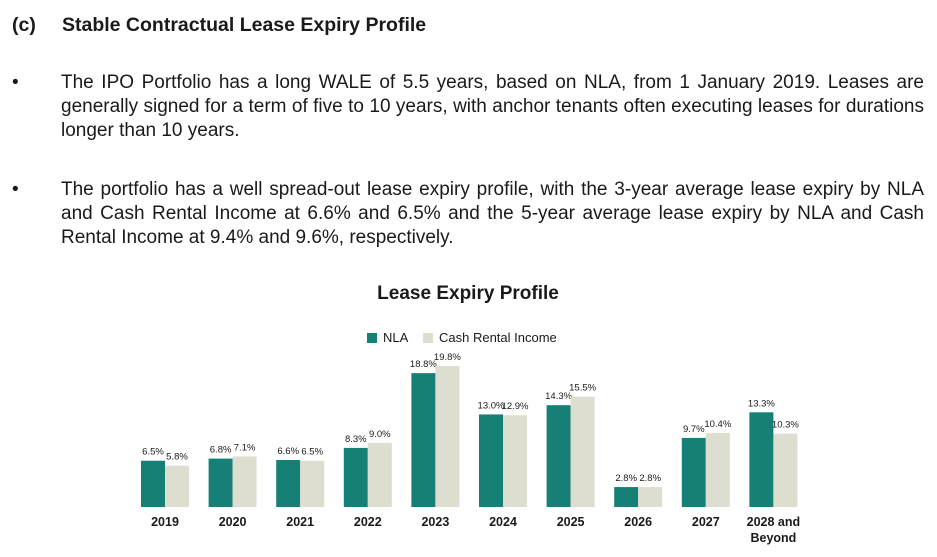  What do you see at coordinates (491, 405) in the screenshot?
I see `data-label: 13.0%` at bounding box center [491, 405].